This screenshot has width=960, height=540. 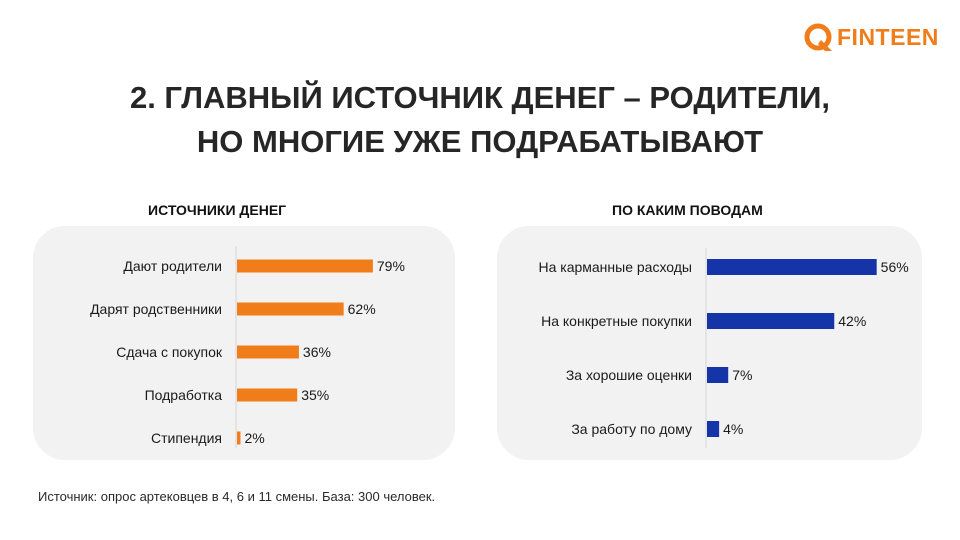 What do you see at coordinates (480, 141) in the screenshot?
I see `page-title-line-2: НО МНОГИЕ УЖЕ ПОДРАБАТЫВАЮТ` at bounding box center [480, 141].